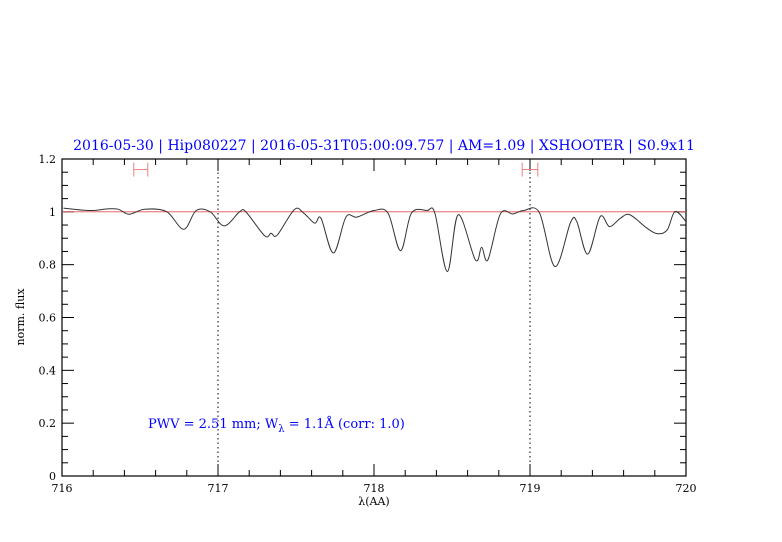  What do you see at coordinates (48, 159) in the screenshot?
I see `y-tick-label: 1.2` at bounding box center [48, 159].